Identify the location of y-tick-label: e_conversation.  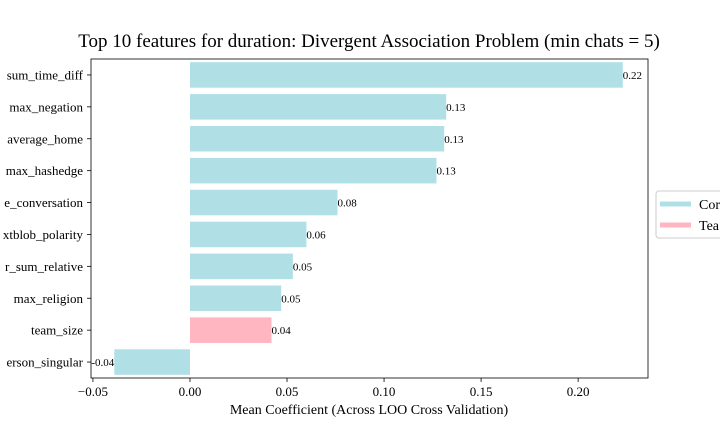
(43, 202).